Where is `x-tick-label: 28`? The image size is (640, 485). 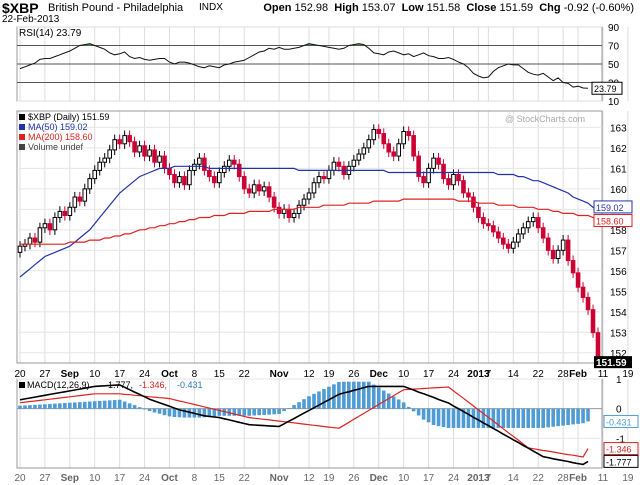 x-tick-label: 28 is located at coordinates (564, 374).